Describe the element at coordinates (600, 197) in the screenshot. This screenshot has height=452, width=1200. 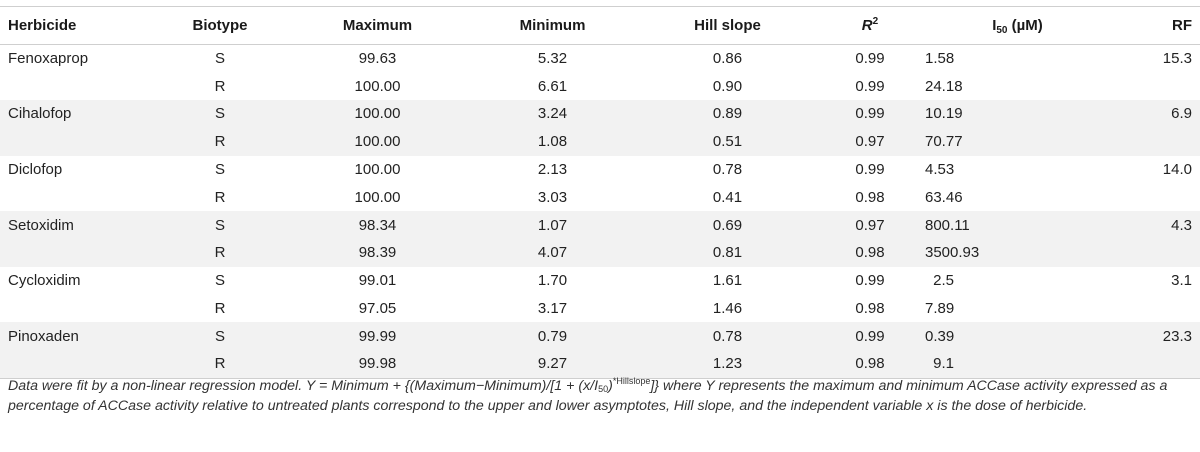
I see `table-row: R 100.00 3.03 0.41 0.98 63.46` at that location.